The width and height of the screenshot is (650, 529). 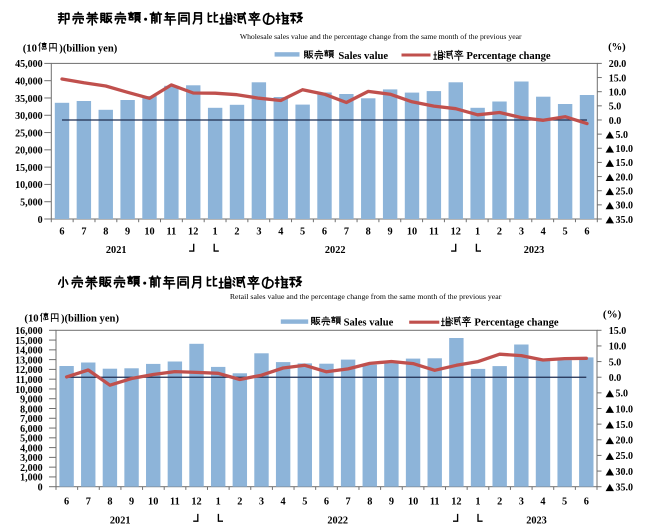 What do you see at coordinates (31, 458) in the screenshot?
I see `svg-text: 3,000` at bounding box center [31, 458].